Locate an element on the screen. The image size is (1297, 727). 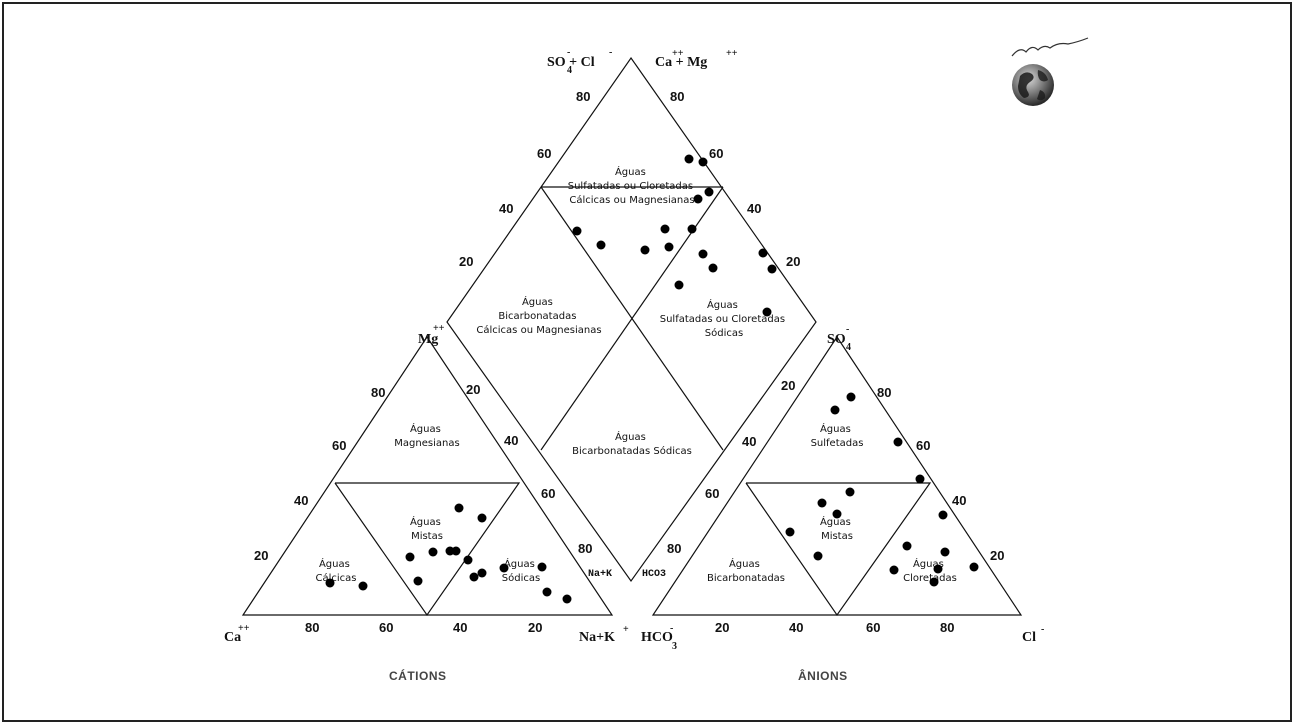
anion-bicarbonatadas-label: Águas Bicarbonatadas is located at coordinates (746, 570).